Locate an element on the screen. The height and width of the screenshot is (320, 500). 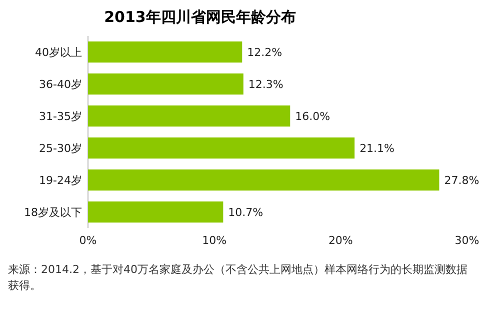
x-tick-label: 30% is located at coordinates (467, 240).